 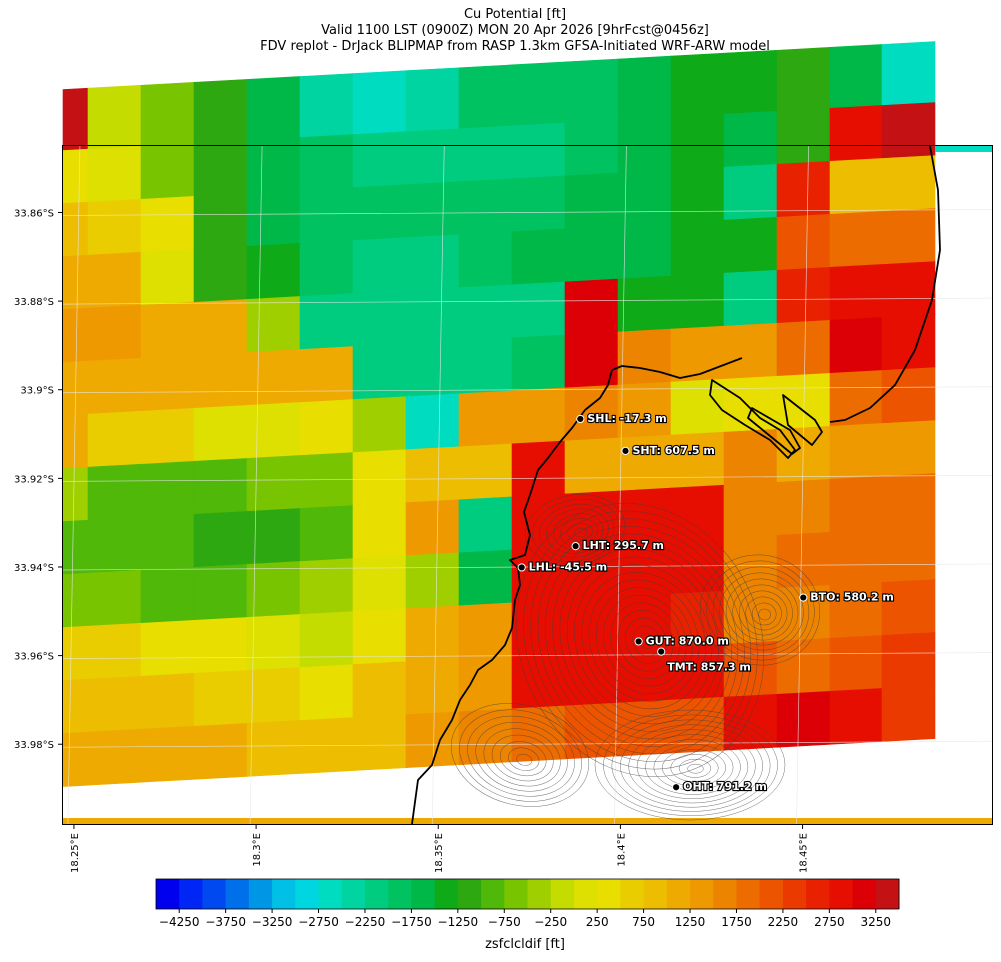 I want to click on parallel-line, so click(x=527, y=390).